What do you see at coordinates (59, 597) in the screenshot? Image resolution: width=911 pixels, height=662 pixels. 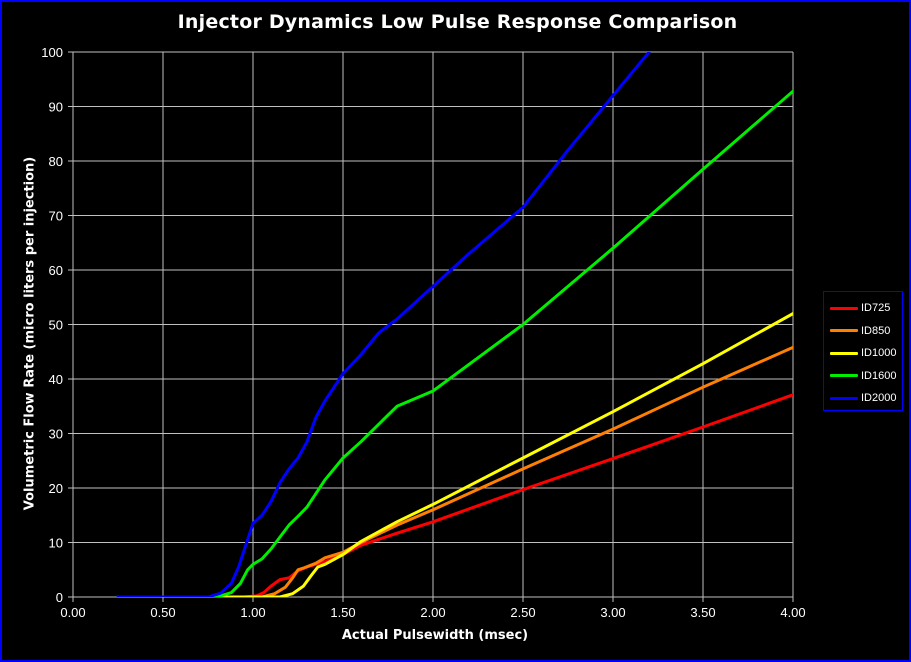 I see `y-tick-label: 0` at bounding box center [59, 597].